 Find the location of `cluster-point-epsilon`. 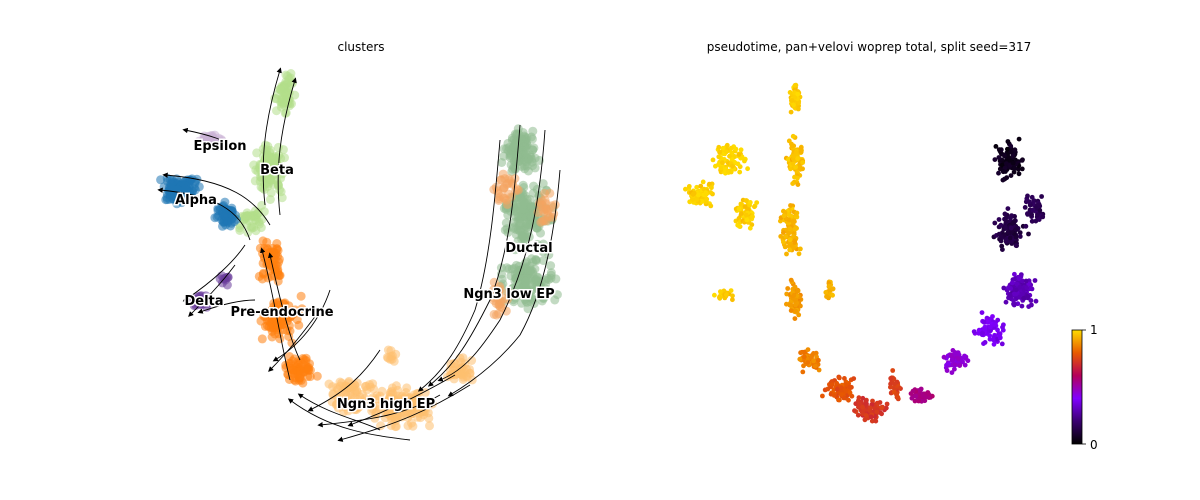

cluster-point-epsilon is located at coordinates (201, 143).